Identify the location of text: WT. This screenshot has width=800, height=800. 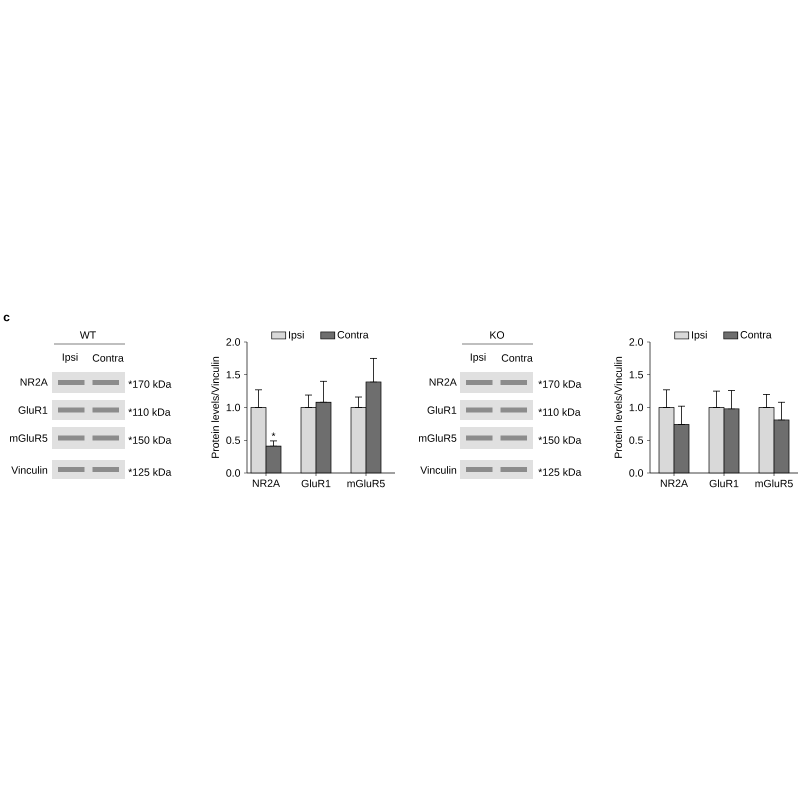
(88, 335).